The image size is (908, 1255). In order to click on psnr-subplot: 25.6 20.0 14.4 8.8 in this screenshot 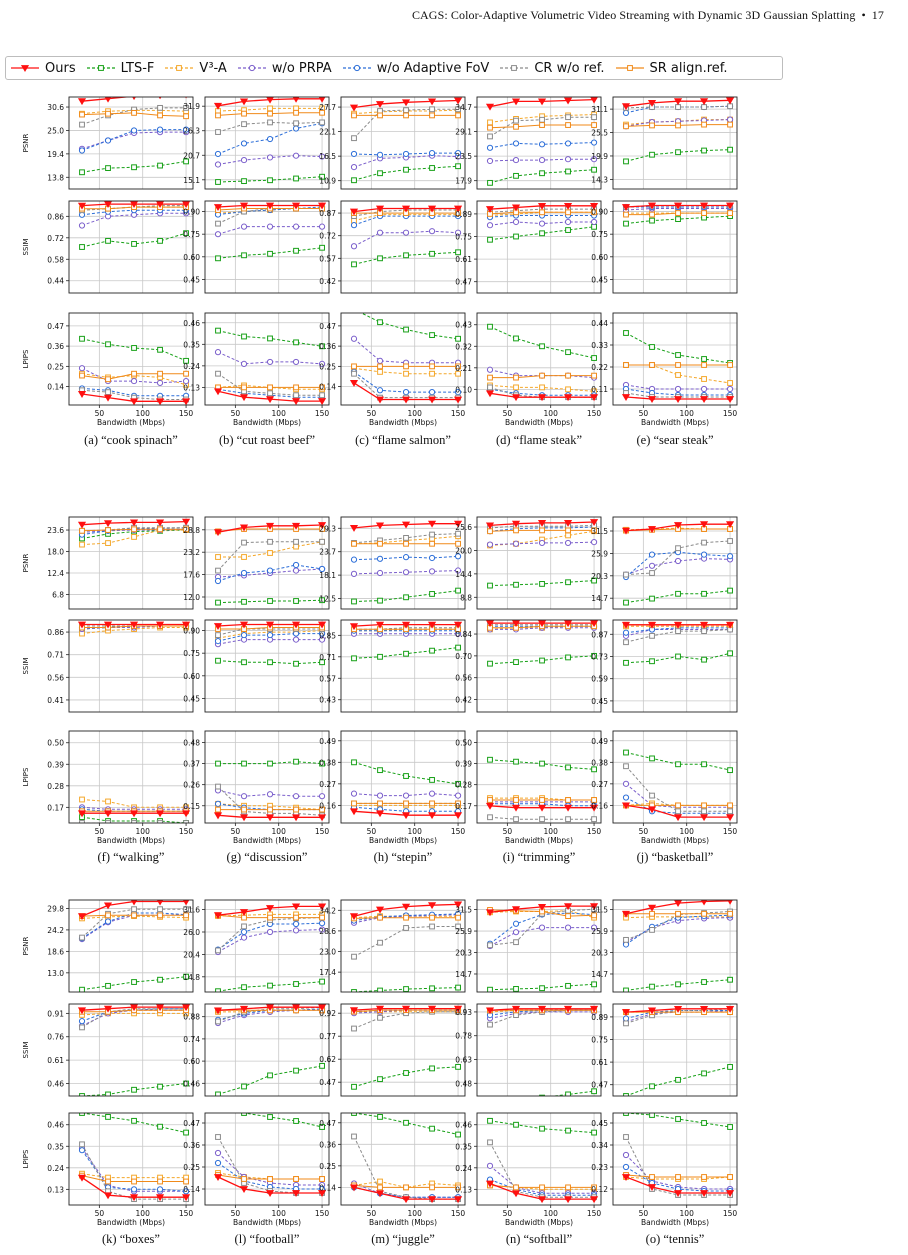, I will do `click(528, 563)`.